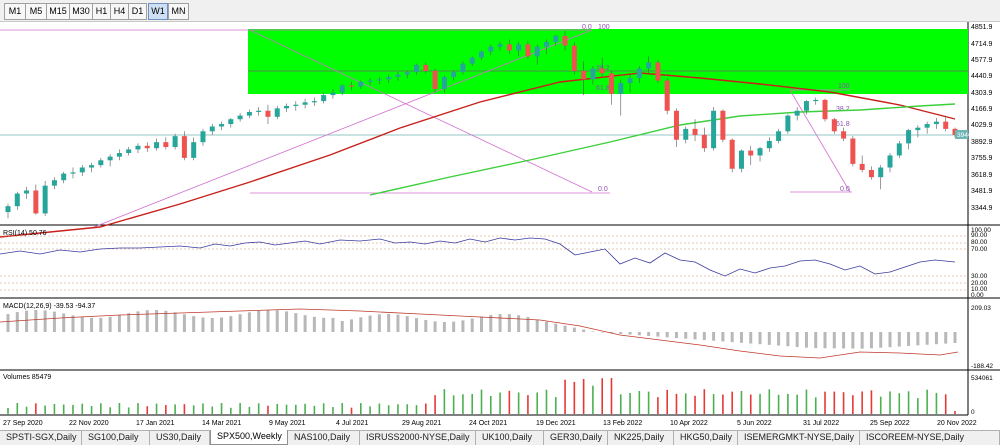  Describe the element at coordinates (844, 86) in the screenshot. I see `fib-label-lower-100: 100` at that location.